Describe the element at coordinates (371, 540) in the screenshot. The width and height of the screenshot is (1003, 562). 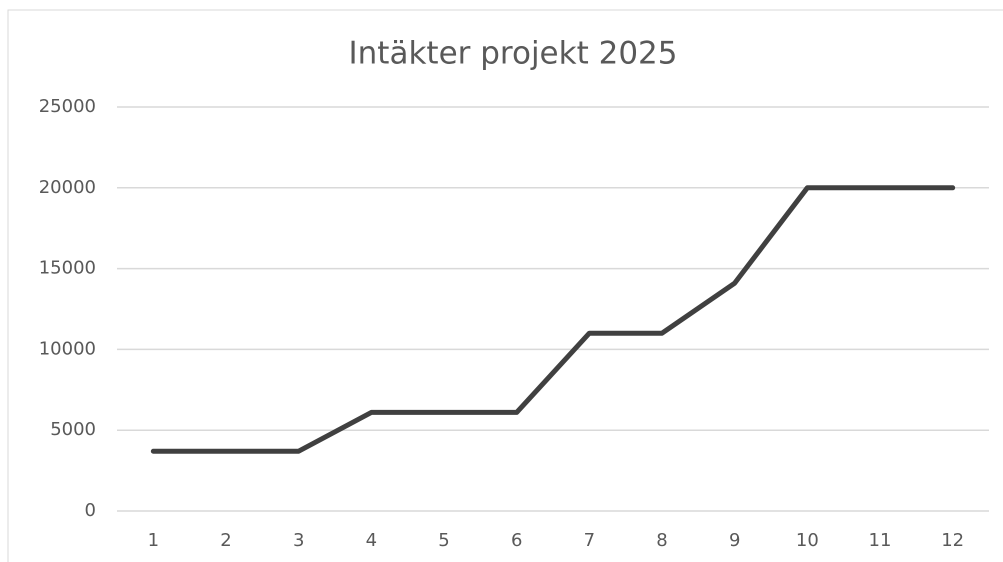
I see `x-tick-label: 4` at that location.